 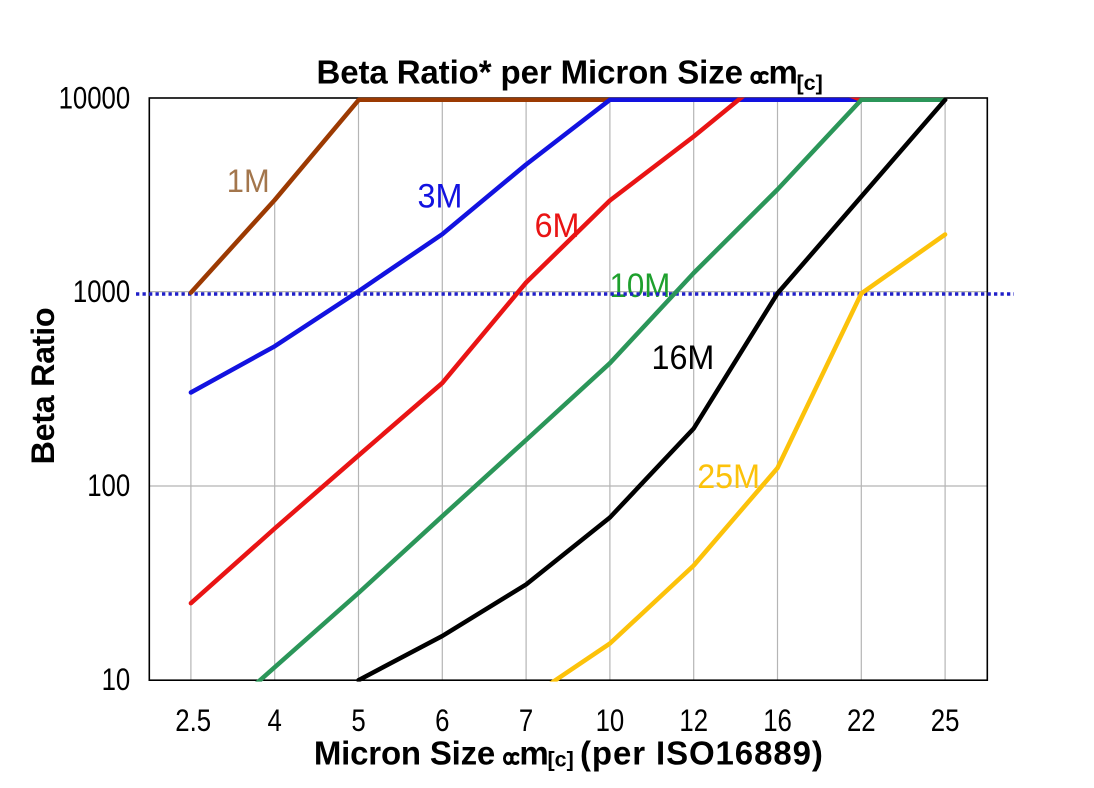 I want to click on svg-text: Micron Size, so click(x=404, y=753).